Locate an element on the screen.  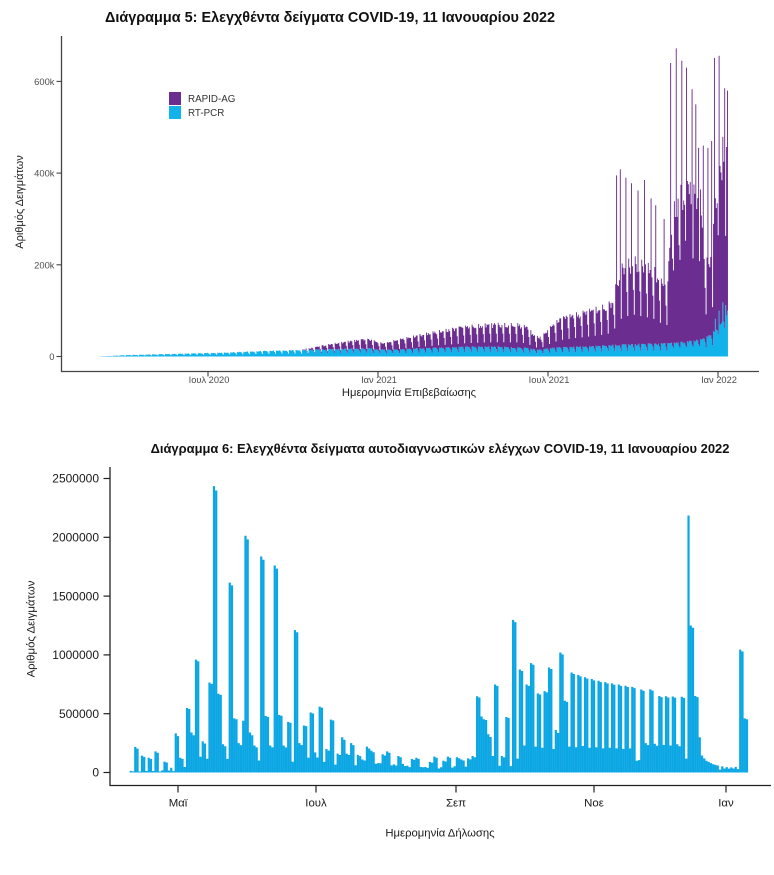
svg-text: 1000000 is located at coordinates (75, 655).